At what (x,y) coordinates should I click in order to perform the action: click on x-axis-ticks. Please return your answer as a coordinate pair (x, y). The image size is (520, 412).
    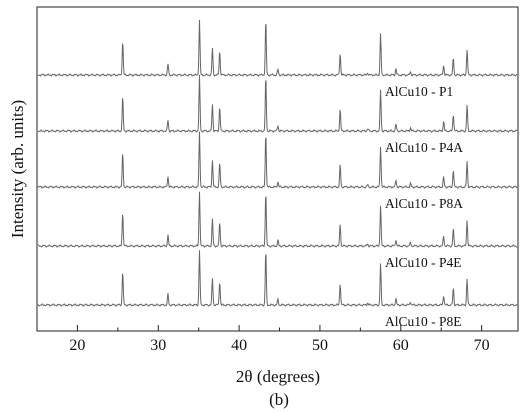
    Looking at the image, I should click on (259, 328).